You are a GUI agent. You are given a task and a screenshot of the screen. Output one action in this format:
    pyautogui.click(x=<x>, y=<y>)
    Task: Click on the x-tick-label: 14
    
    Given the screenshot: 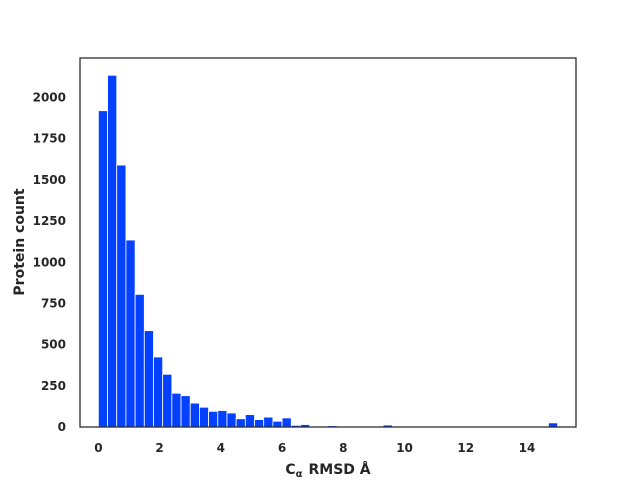 What is the action you would take?
    pyautogui.click(x=527, y=448)
    